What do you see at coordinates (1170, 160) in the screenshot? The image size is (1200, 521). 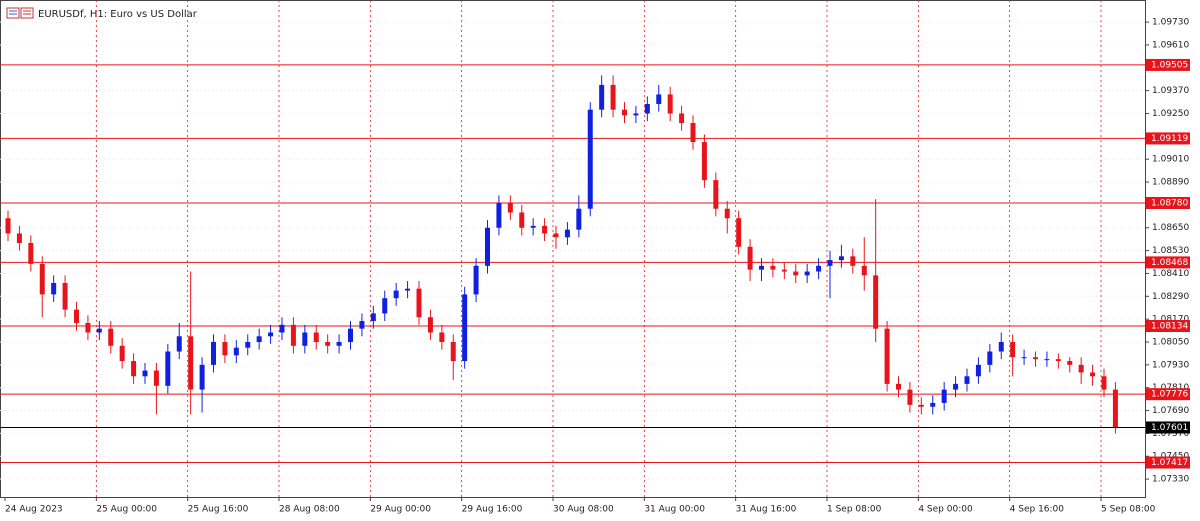 I see `y-tick-label: 1.09010` at bounding box center [1170, 160].